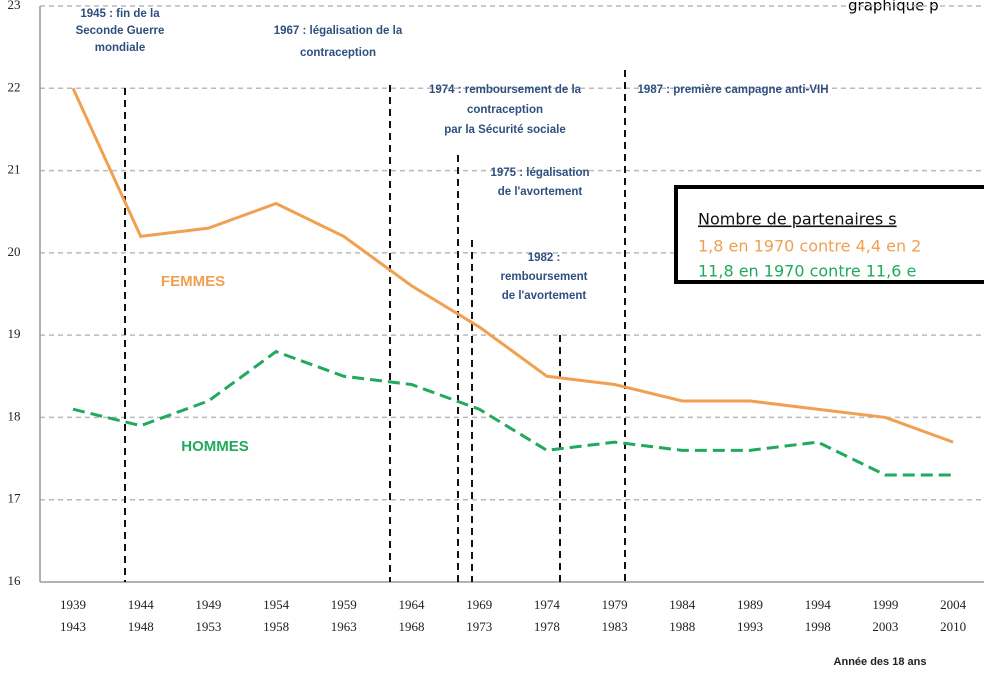 This screenshot has width=984, height=675. I want to click on x-tick-label: 1989, so click(750, 604).